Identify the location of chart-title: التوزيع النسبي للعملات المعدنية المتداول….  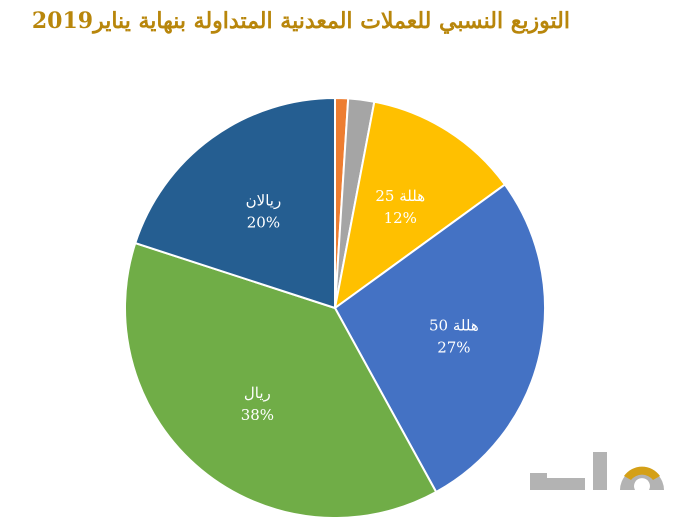
(300, 21).